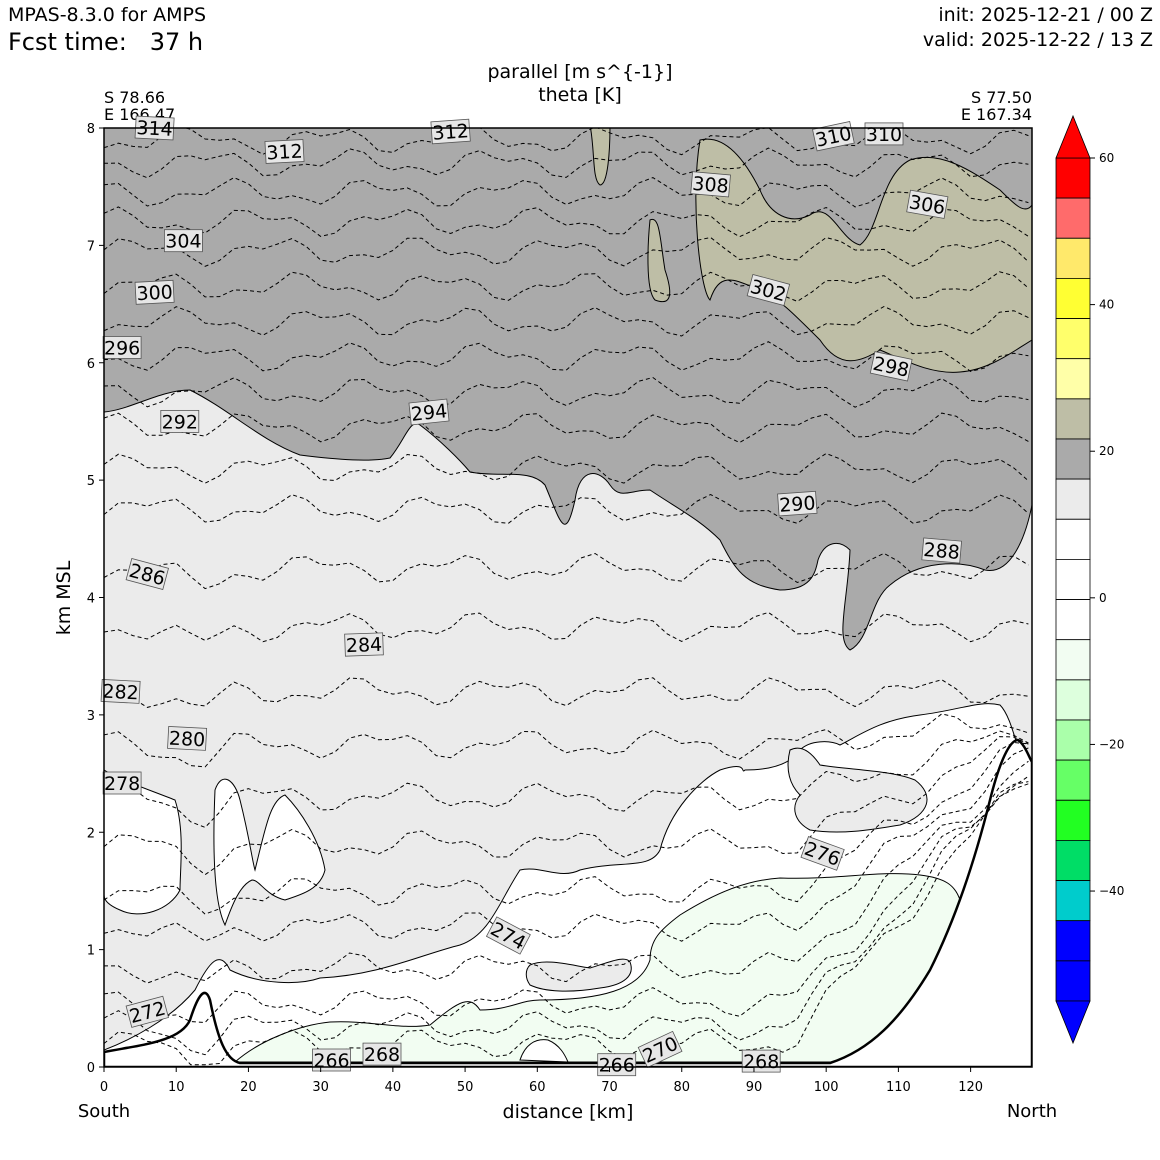 The image size is (1160, 1160). I want to click on x-tick-label: 110, so click(898, 1087).